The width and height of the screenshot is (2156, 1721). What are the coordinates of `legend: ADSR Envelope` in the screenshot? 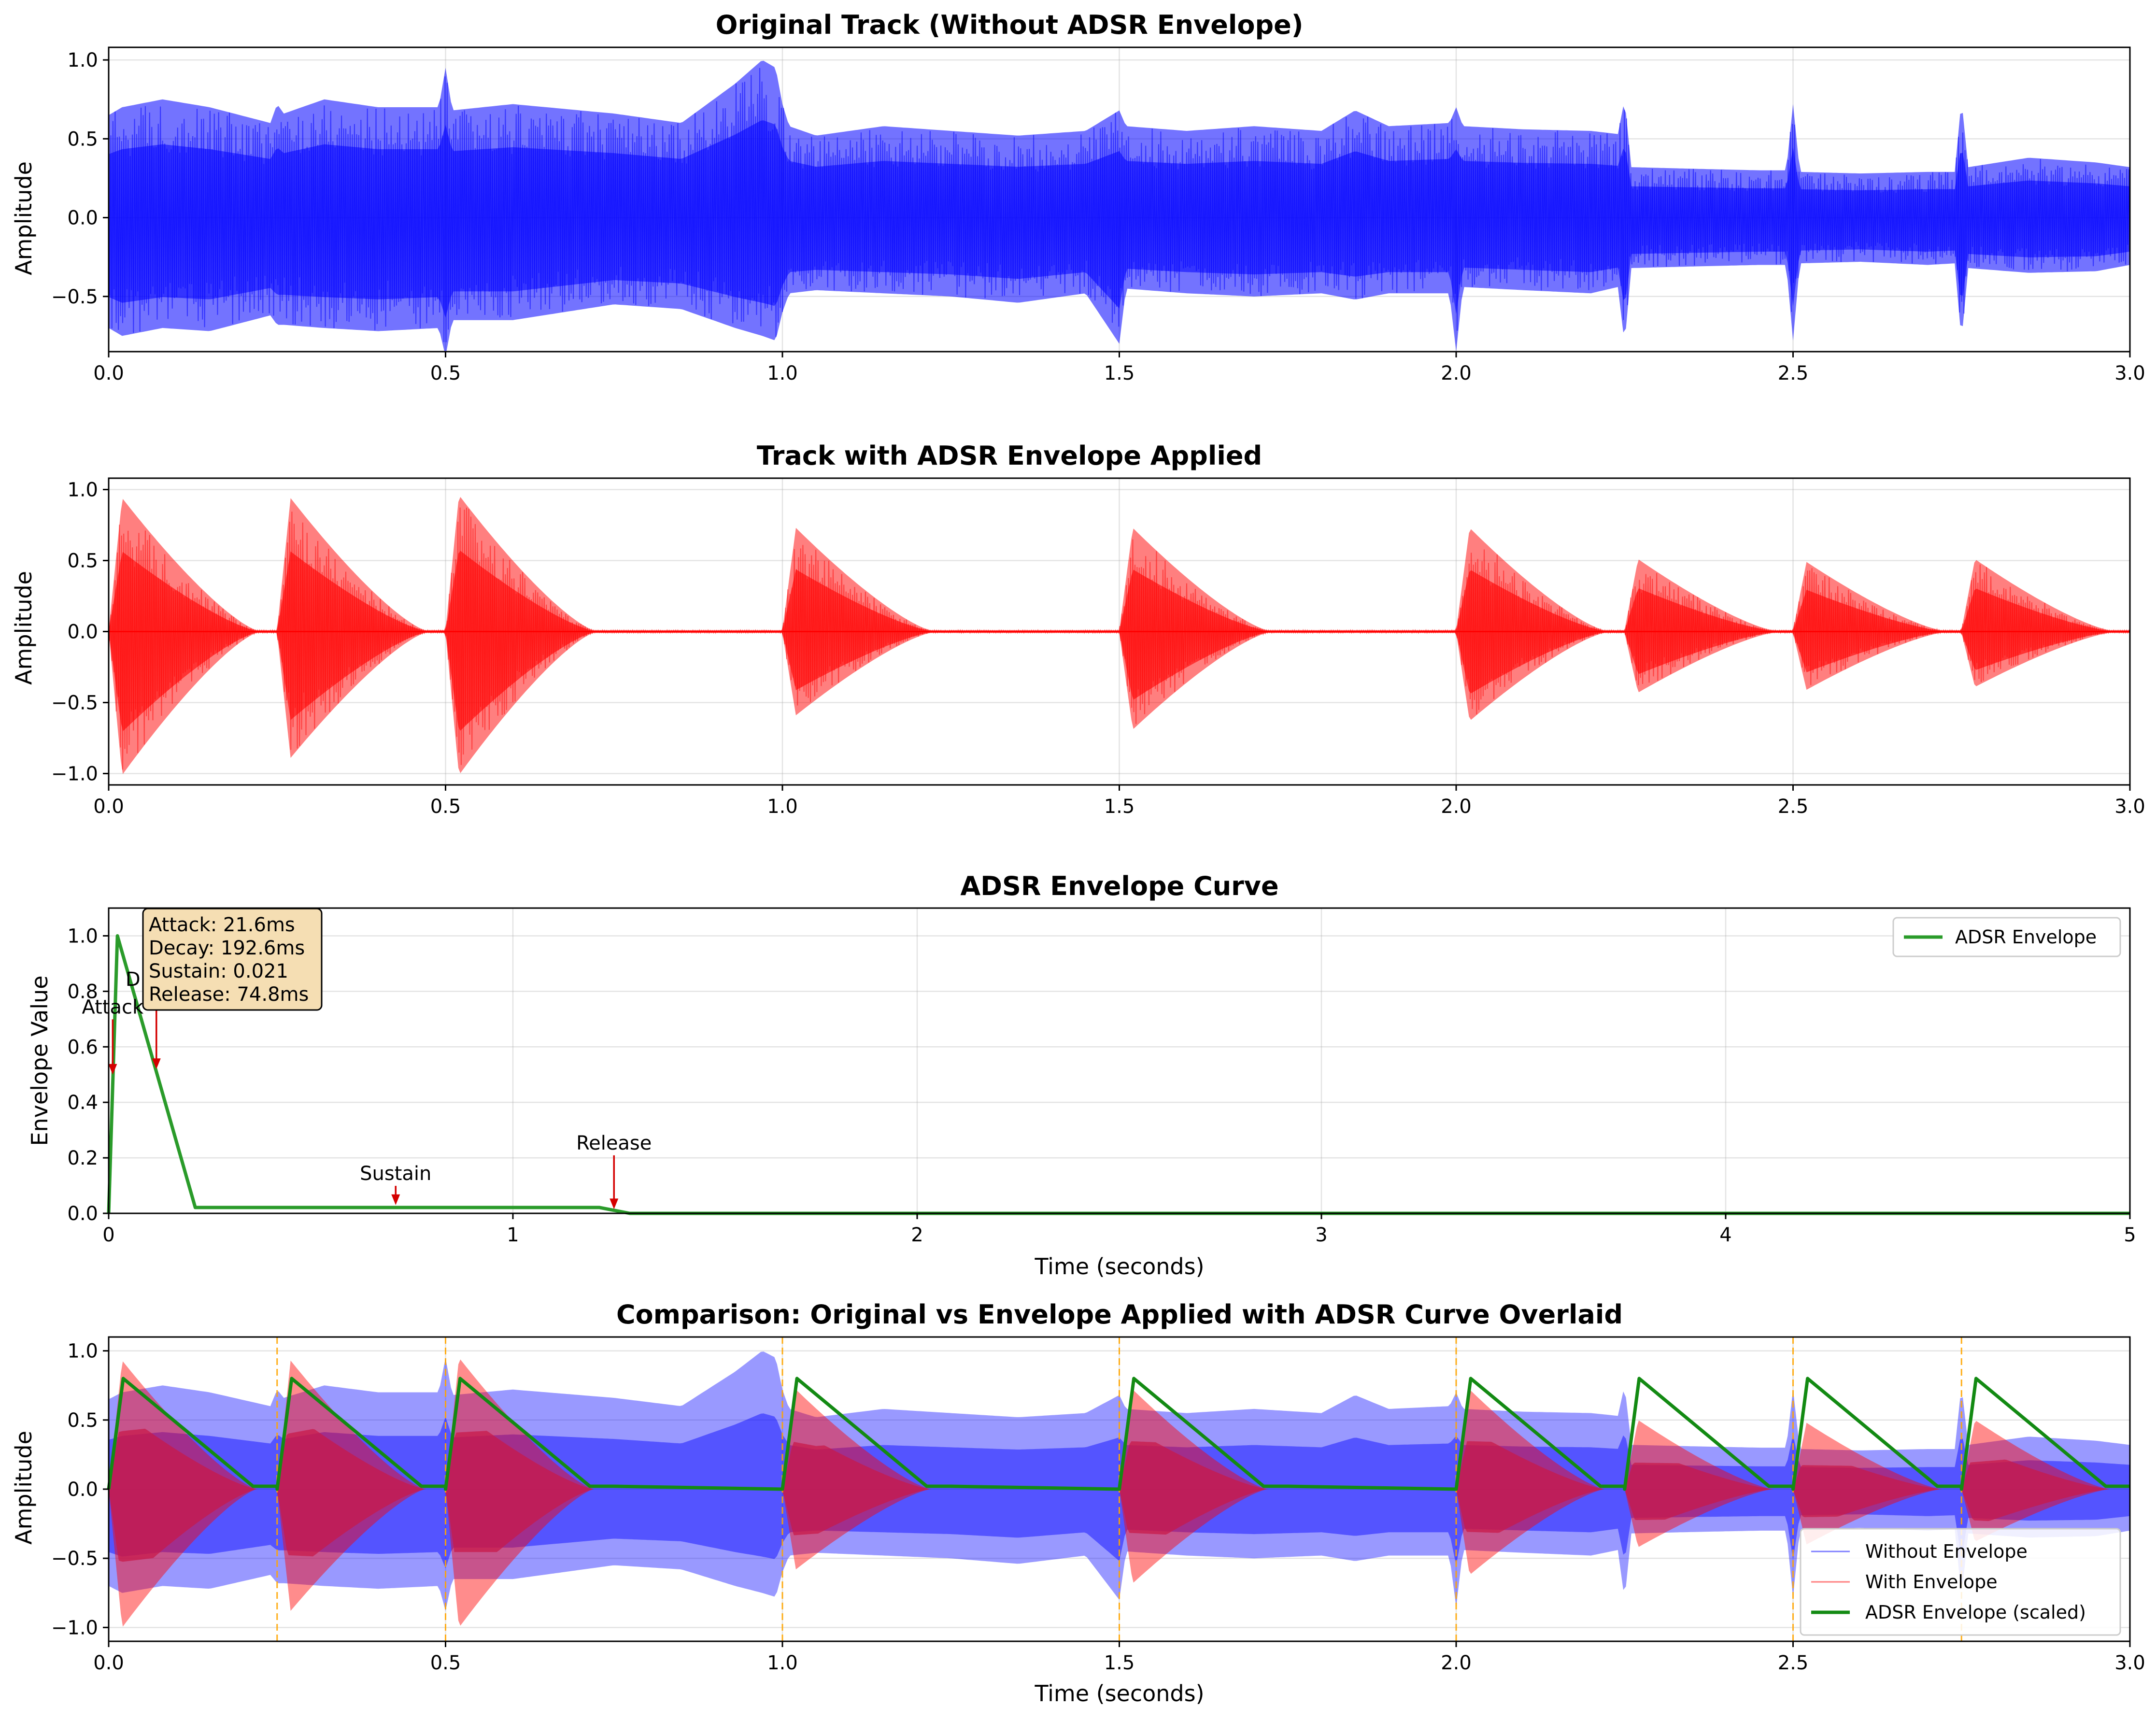 It's located at (2007, 937).